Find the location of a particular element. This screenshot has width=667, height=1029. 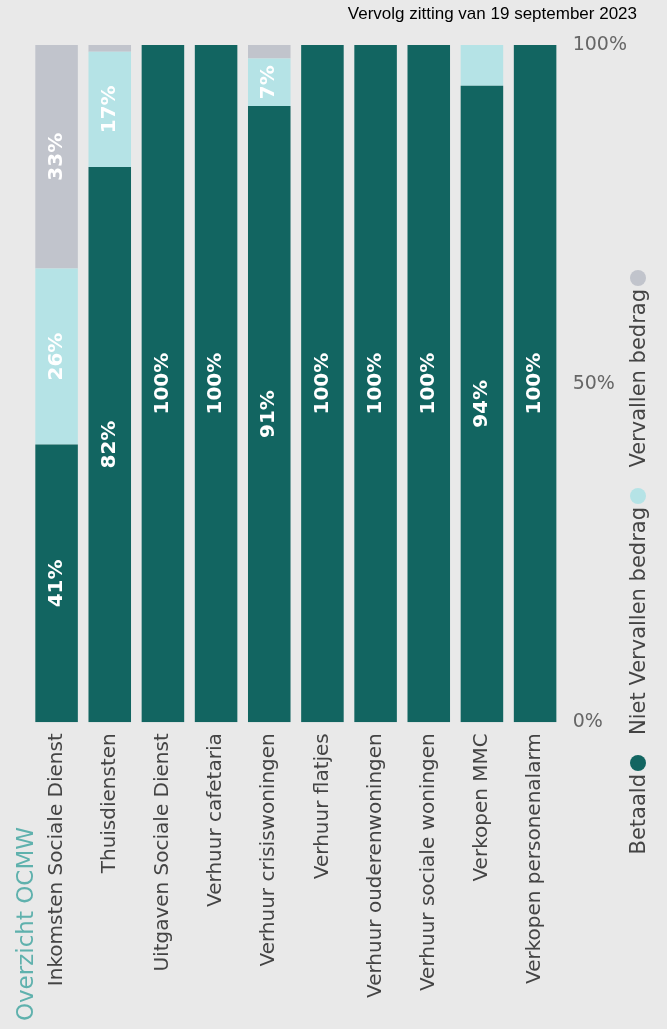

data-label: 94% is located at coordinates (480, 404).